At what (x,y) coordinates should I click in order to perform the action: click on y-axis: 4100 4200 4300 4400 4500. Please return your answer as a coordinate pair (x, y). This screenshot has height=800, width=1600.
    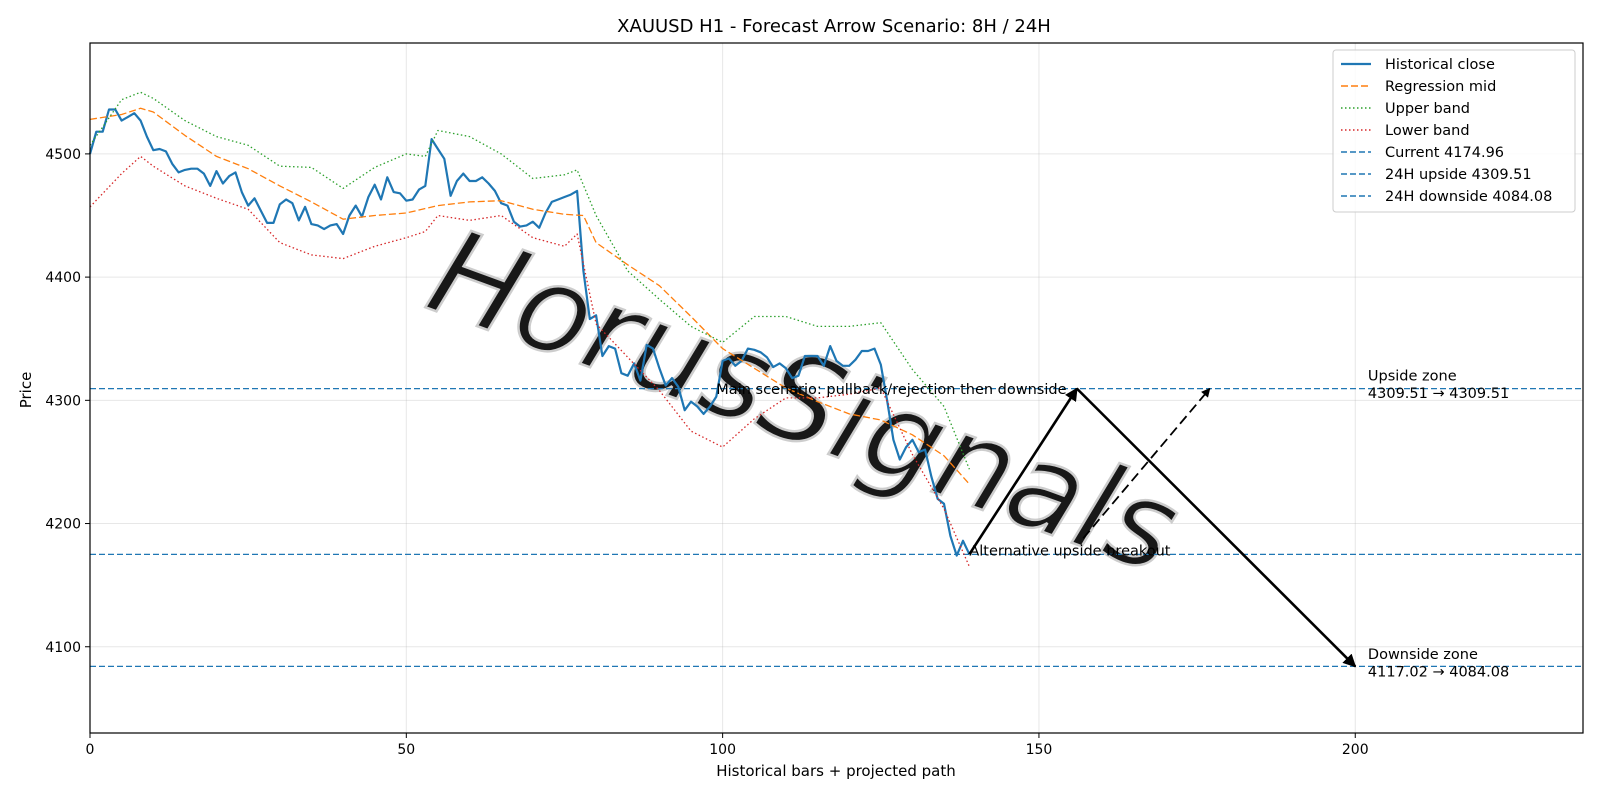
    Looking at the image, I should click on (67, 401).